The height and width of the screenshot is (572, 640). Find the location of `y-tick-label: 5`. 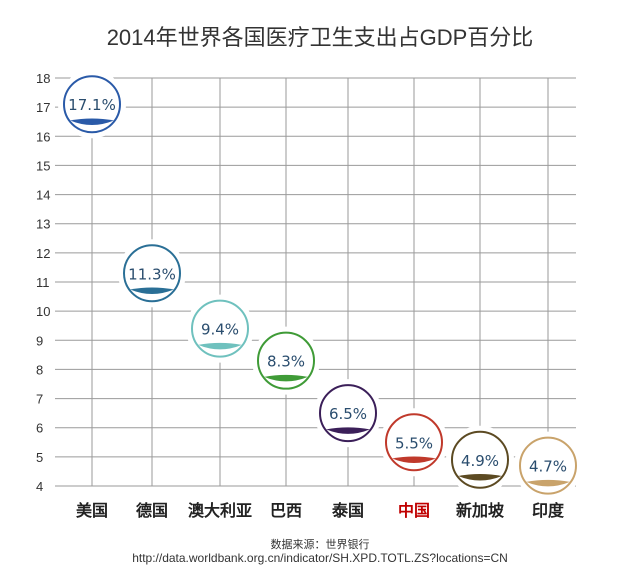

y-tick-label: 5 is located at coordinates (39, 457).